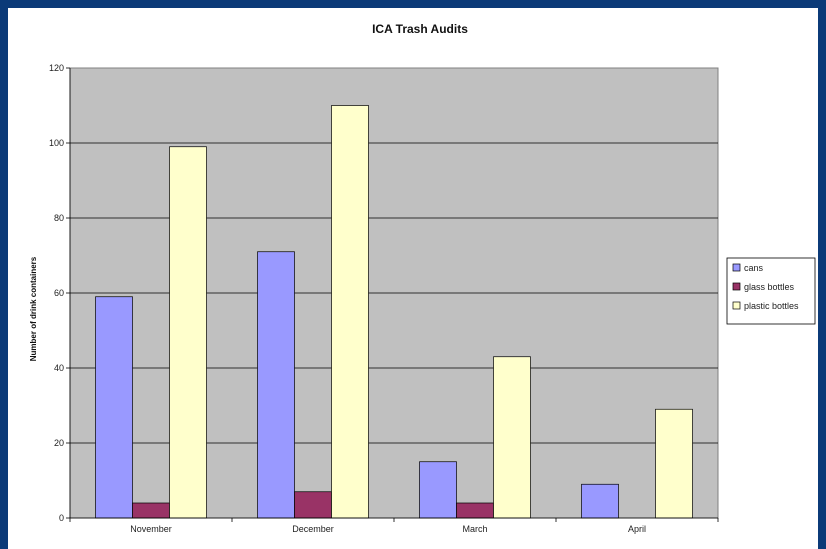  Describe the element at coordinates (276, 385) in the screenshot. I see `bar-cans-december` at that location.